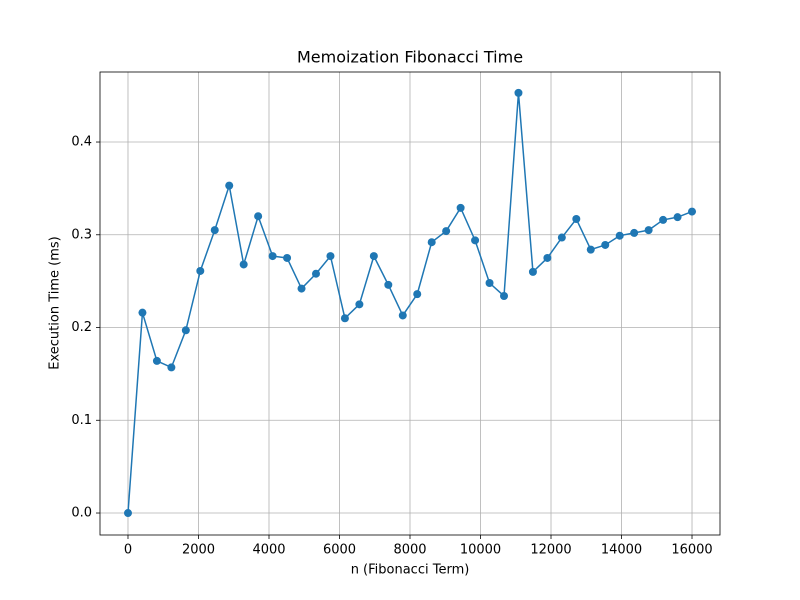  Describe the element at coordinates (55, 302) in the screenshot. I see `y-axis-label: Execution Time (ms)` at that location.